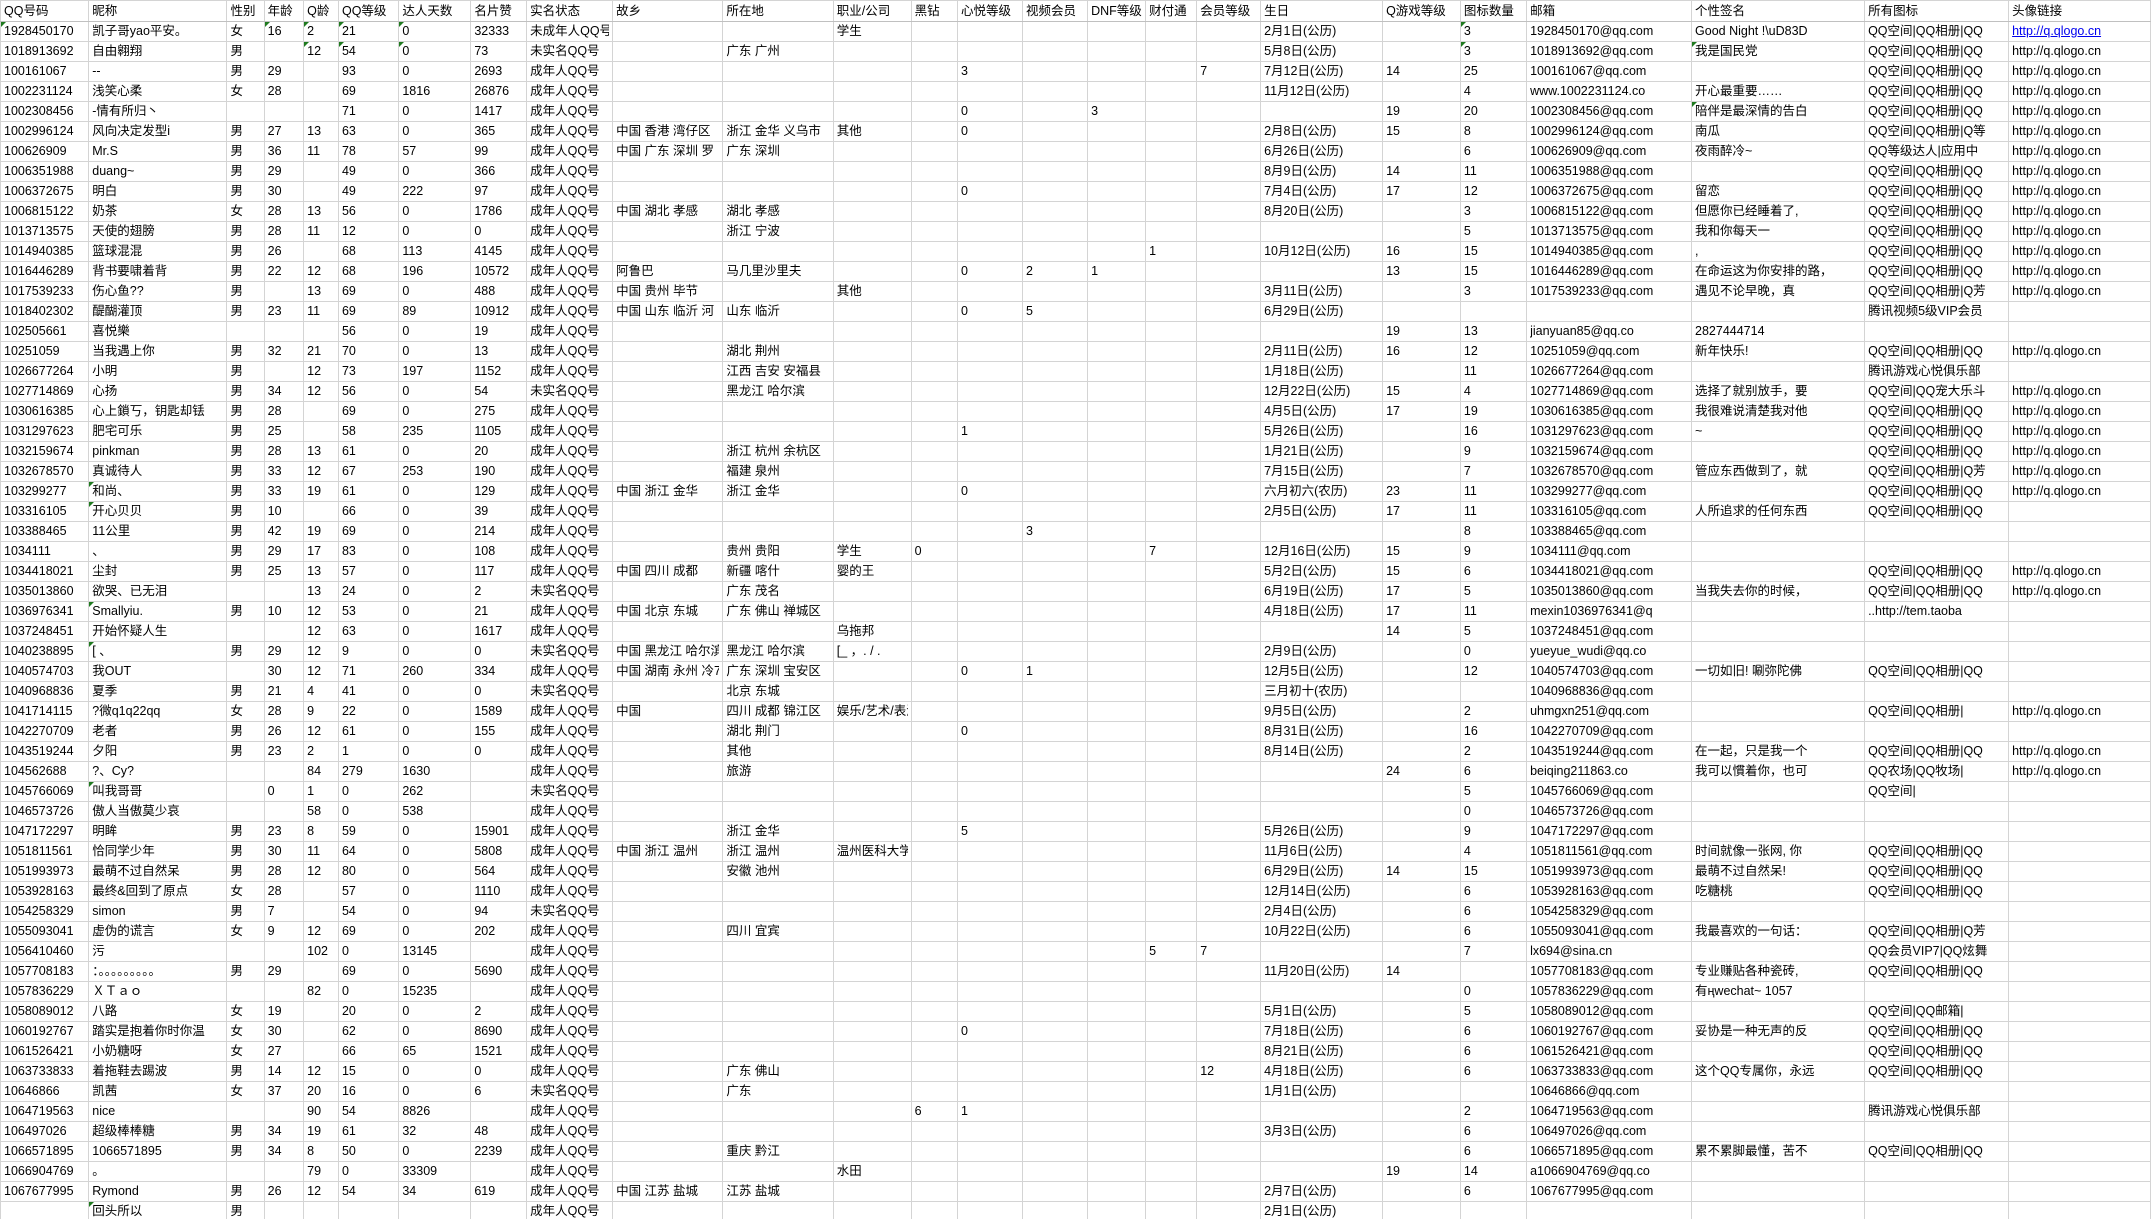 The height and width of the screenshot is (1219, 2151). Describe the element at coordinates (499, 691) in the screenshot. I see `cell-cardlike: 0` at that location.